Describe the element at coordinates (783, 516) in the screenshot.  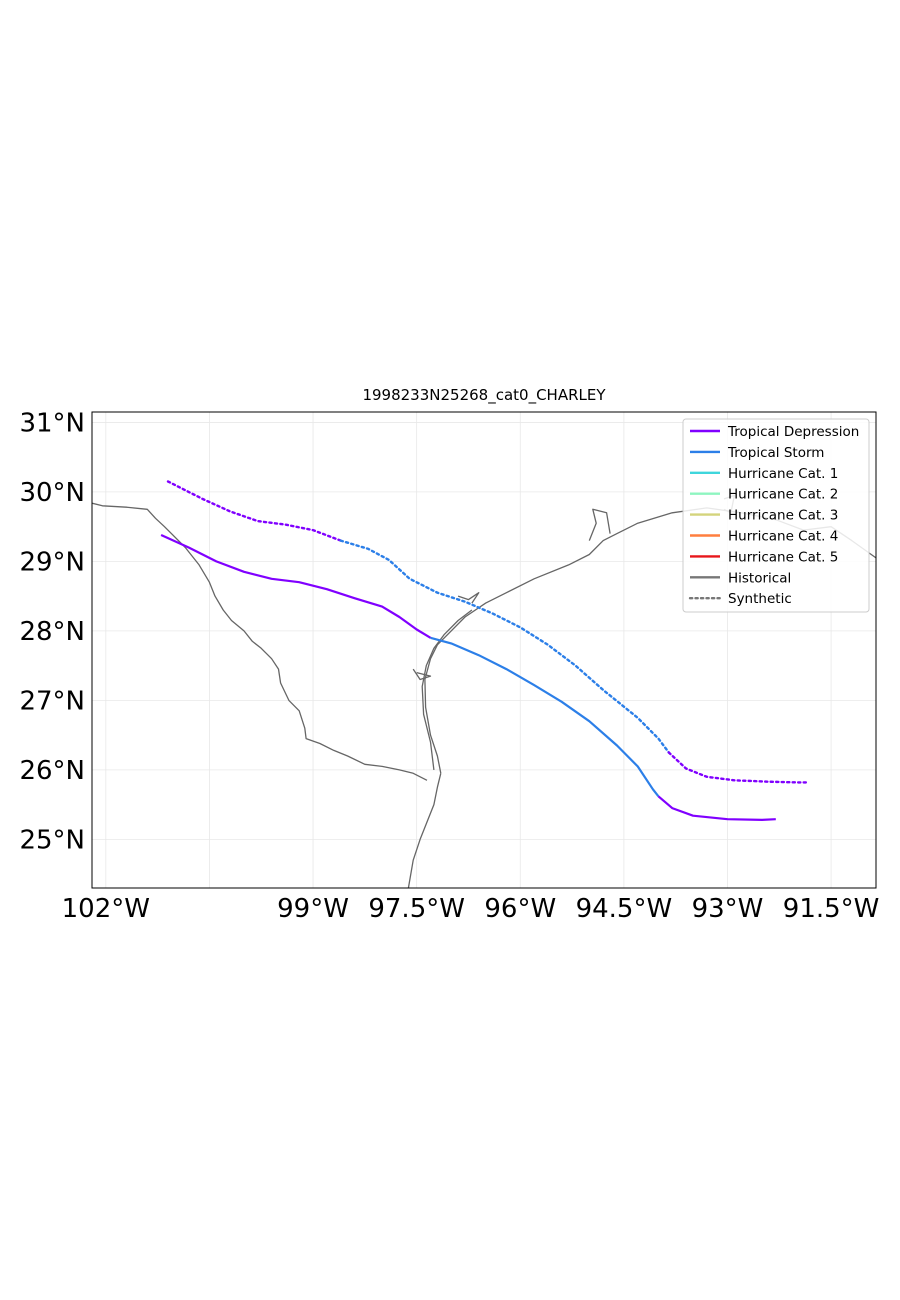
I see `legend-label: Hurricane Cat. 3` at that location.